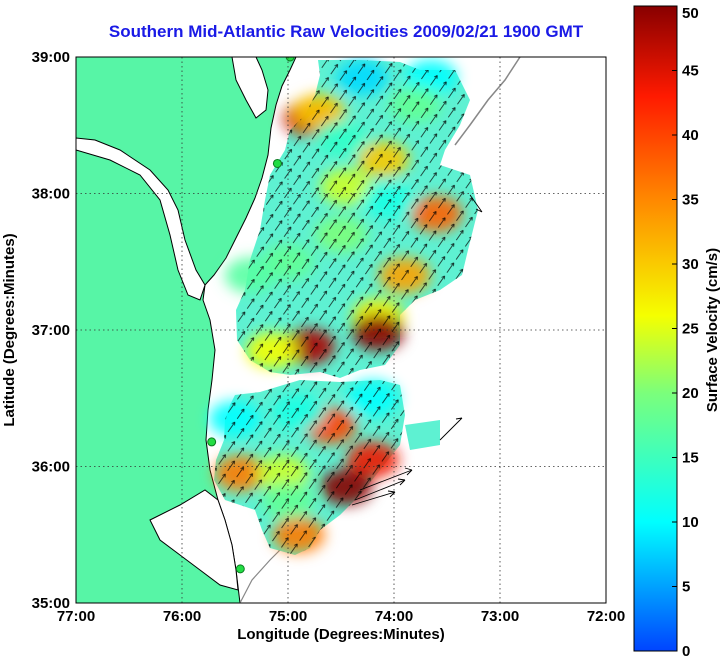 This screenshot has height=659, width=724. I want to click on colorbar-tick-label: 45, so click(690, 71).